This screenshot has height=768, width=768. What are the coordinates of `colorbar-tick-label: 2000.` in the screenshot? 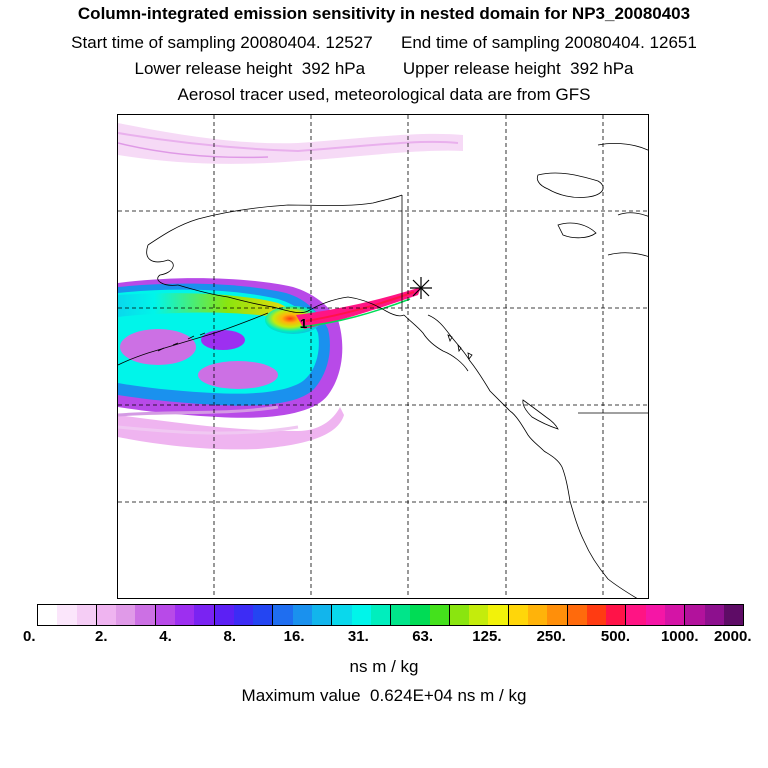 It's located at (732, 636).